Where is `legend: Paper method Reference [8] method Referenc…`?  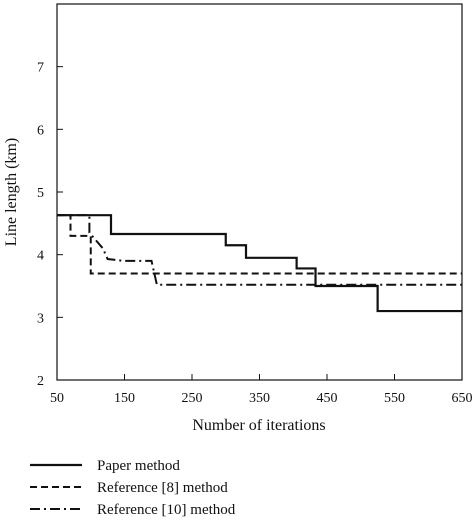
legend: Paper method Reference [8] method Referenc… is located at coordinates (133, 488).